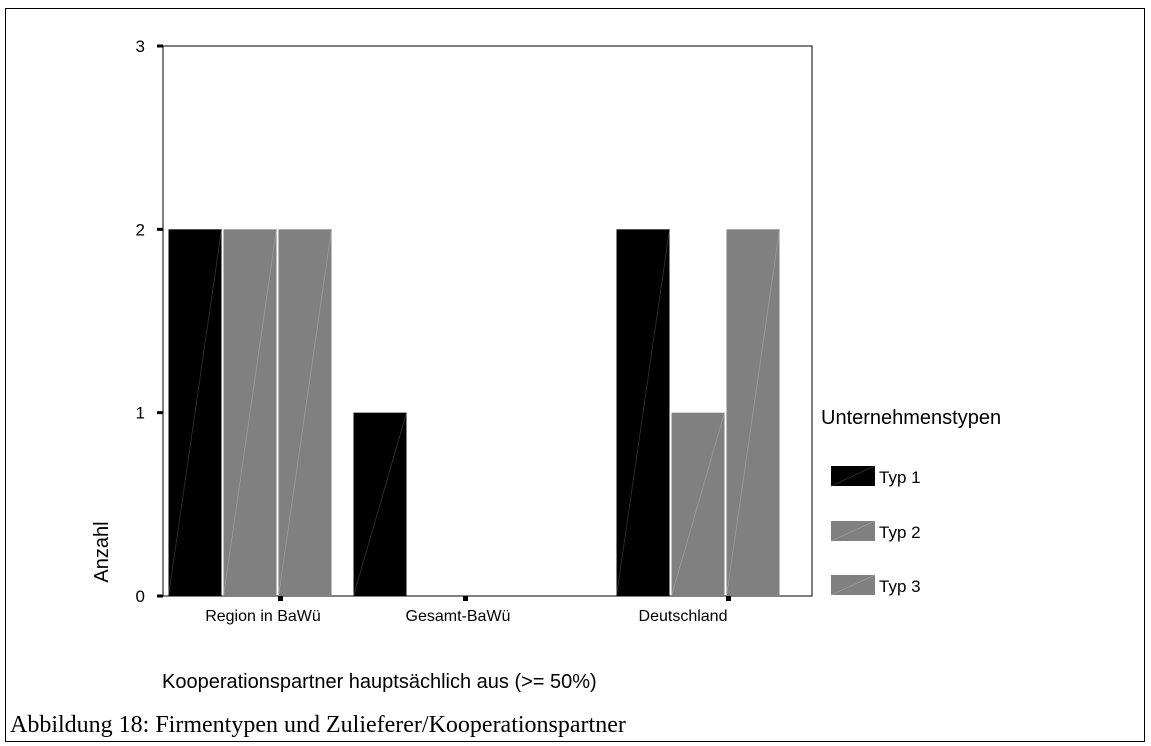 This screenshot has width=1151, height=746. Describe the element at coordinates (683, 616) in the screenshot. I see `x-tick-label-3: Deutschland` at that location.